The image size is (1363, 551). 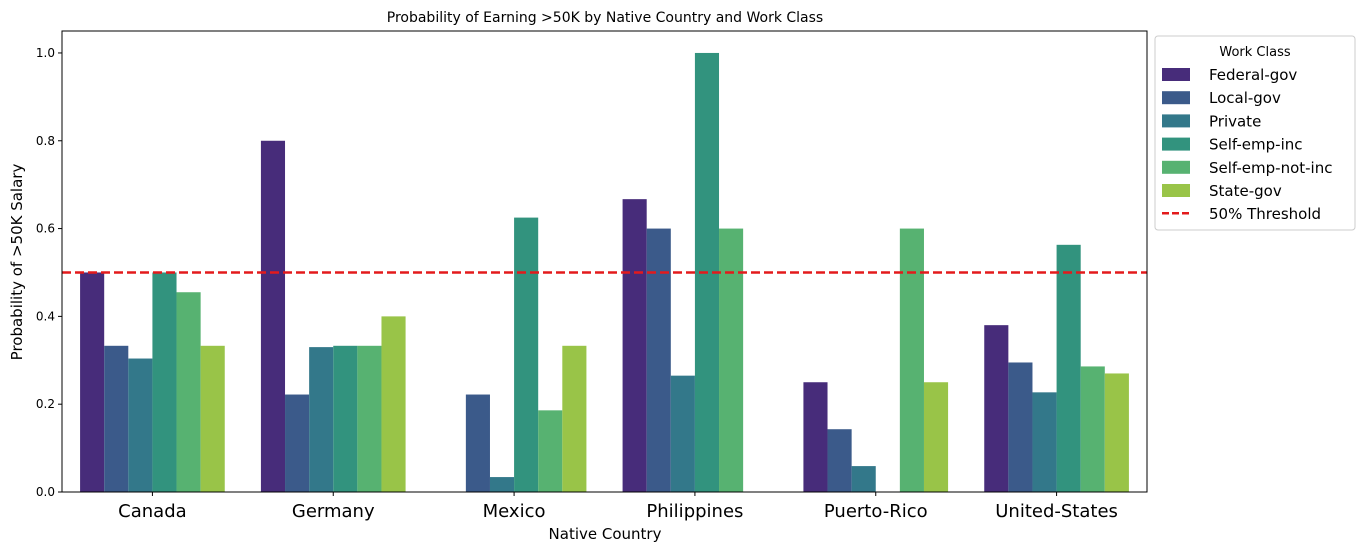 What do you see at coordinates (49, 272) in the screenshot?
I see `y-axis: 0.0 0.2 0.4 0.6 0.8 1.0` at bounding box center [49, 272].